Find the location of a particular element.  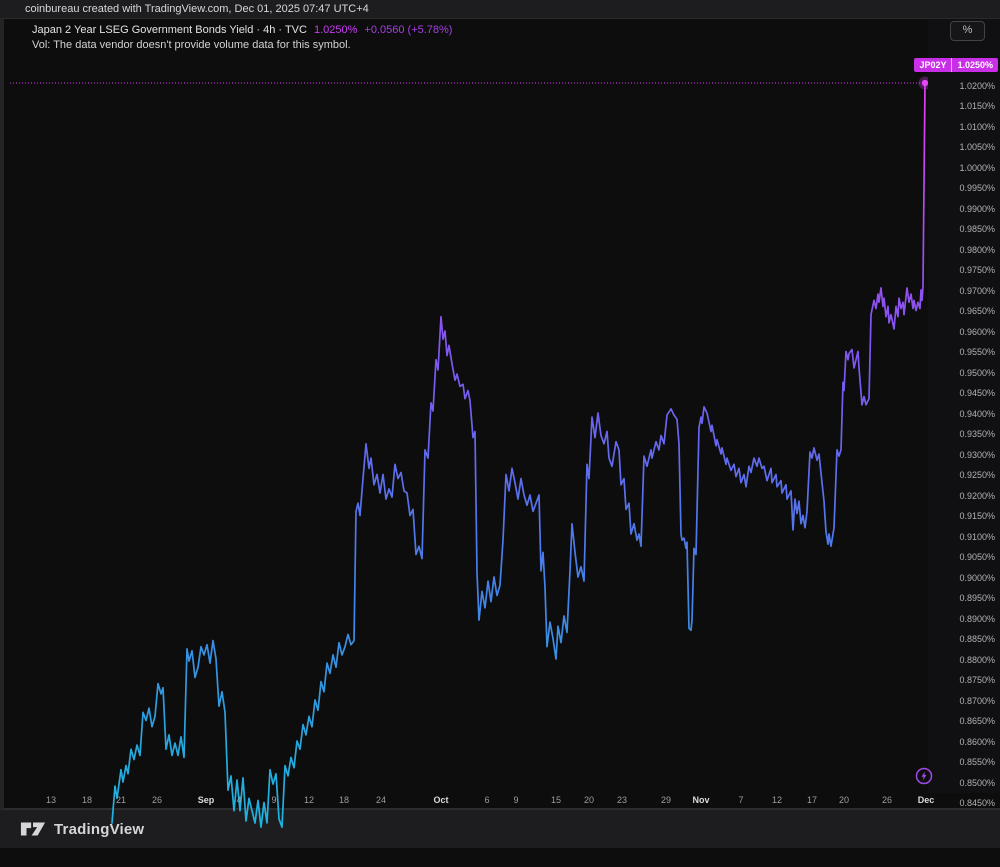

price-scale-tick: 0.9600% is located at coordinates (977, 331).